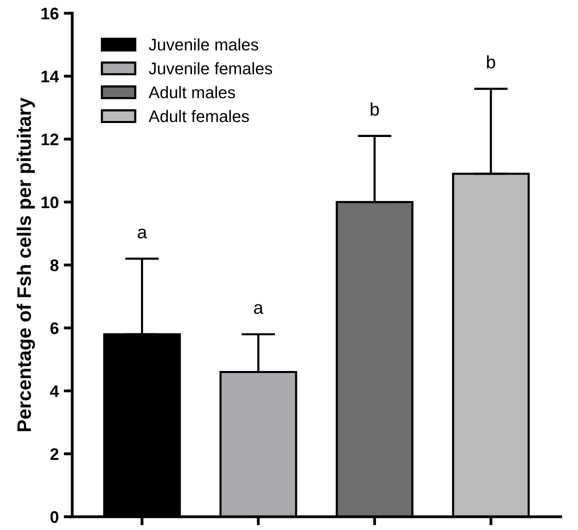  I want to click on y-tick-label: 0, so click(54, 517).